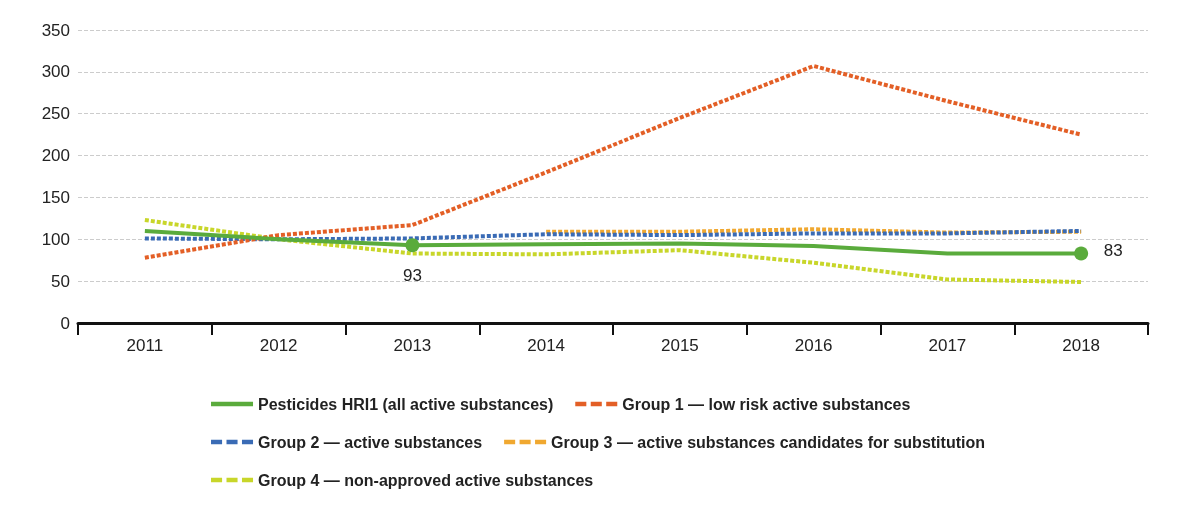 This screenshot has width=1200, height=505. I want to click on legend-label: Group 2 — active substances, so click(370, 442).